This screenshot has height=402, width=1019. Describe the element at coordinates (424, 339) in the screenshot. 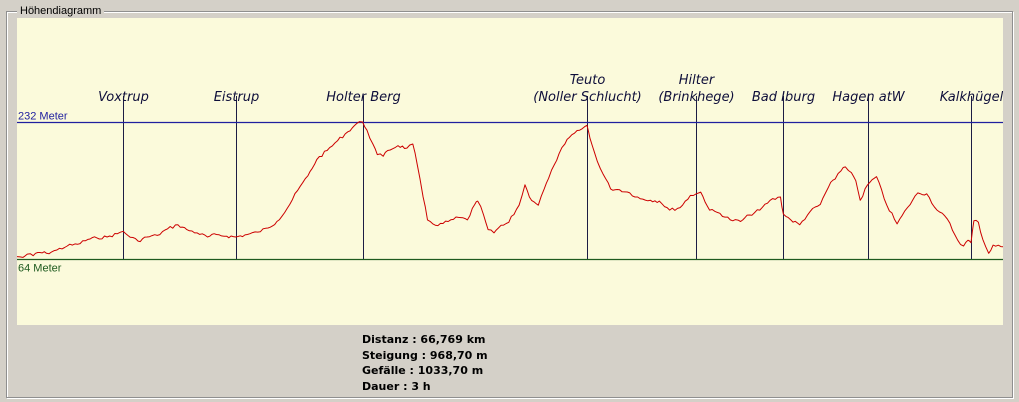

I see `distance-stat: Distanz : 66,769 km` at that location.